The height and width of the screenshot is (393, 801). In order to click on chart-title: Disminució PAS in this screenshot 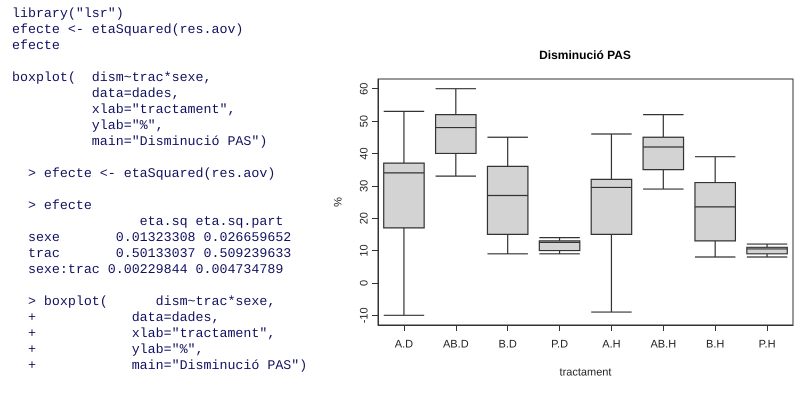, I will do `click(585, 55)`.